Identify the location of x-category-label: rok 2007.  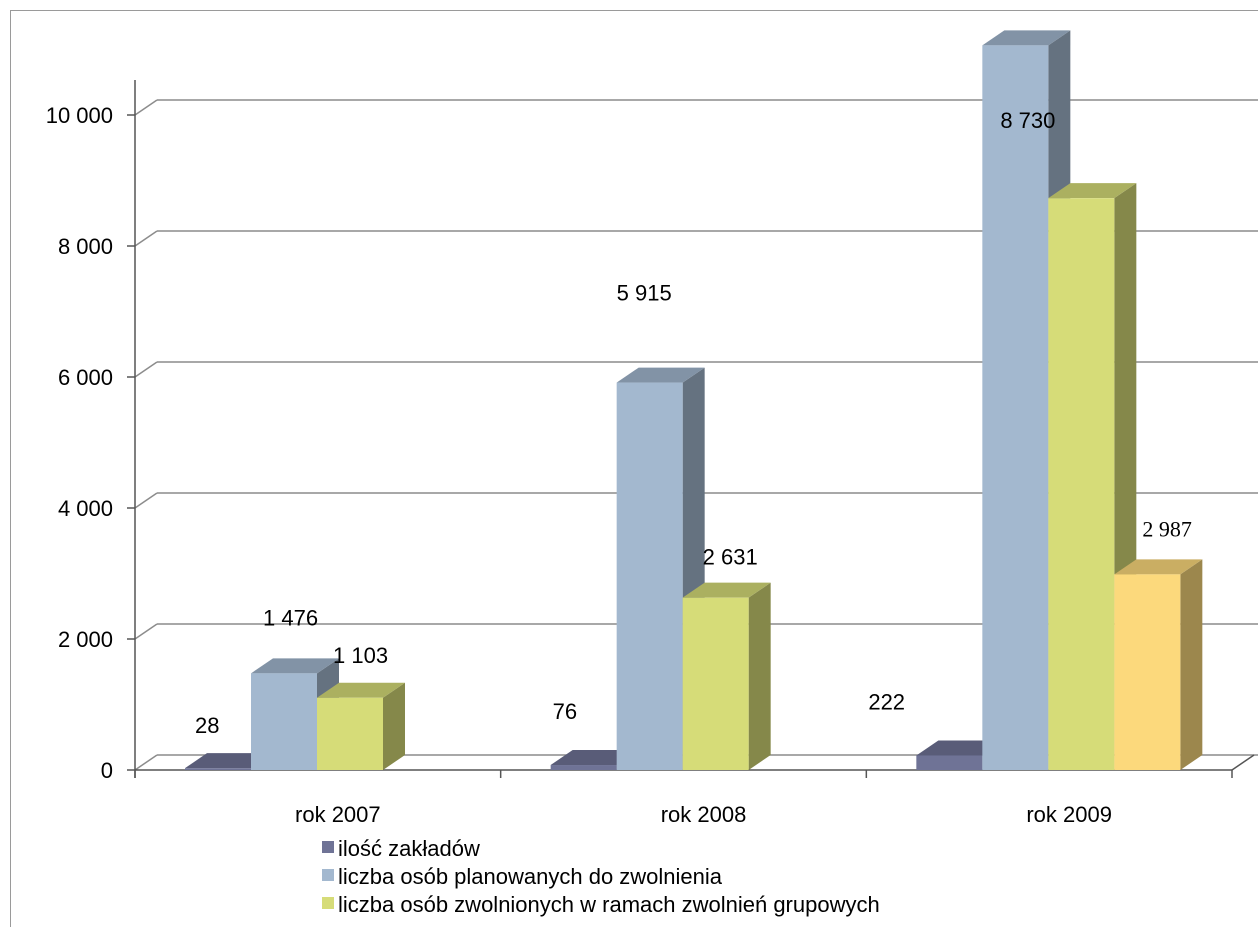
(338, 814).